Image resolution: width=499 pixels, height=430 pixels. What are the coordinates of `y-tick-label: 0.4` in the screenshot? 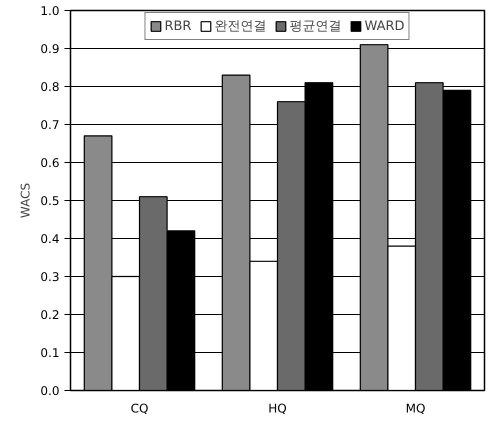 It's located at (50, 239).